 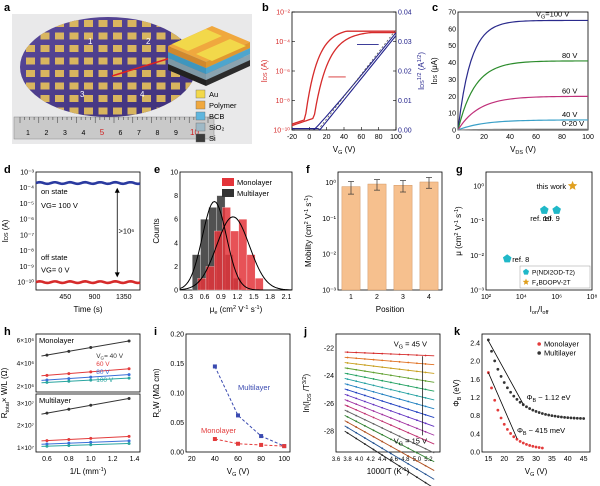 What do you see at coordinates (176, 243) in the screenshot?
I see `y-tick-label: 4` at bounding box center [176, 243].